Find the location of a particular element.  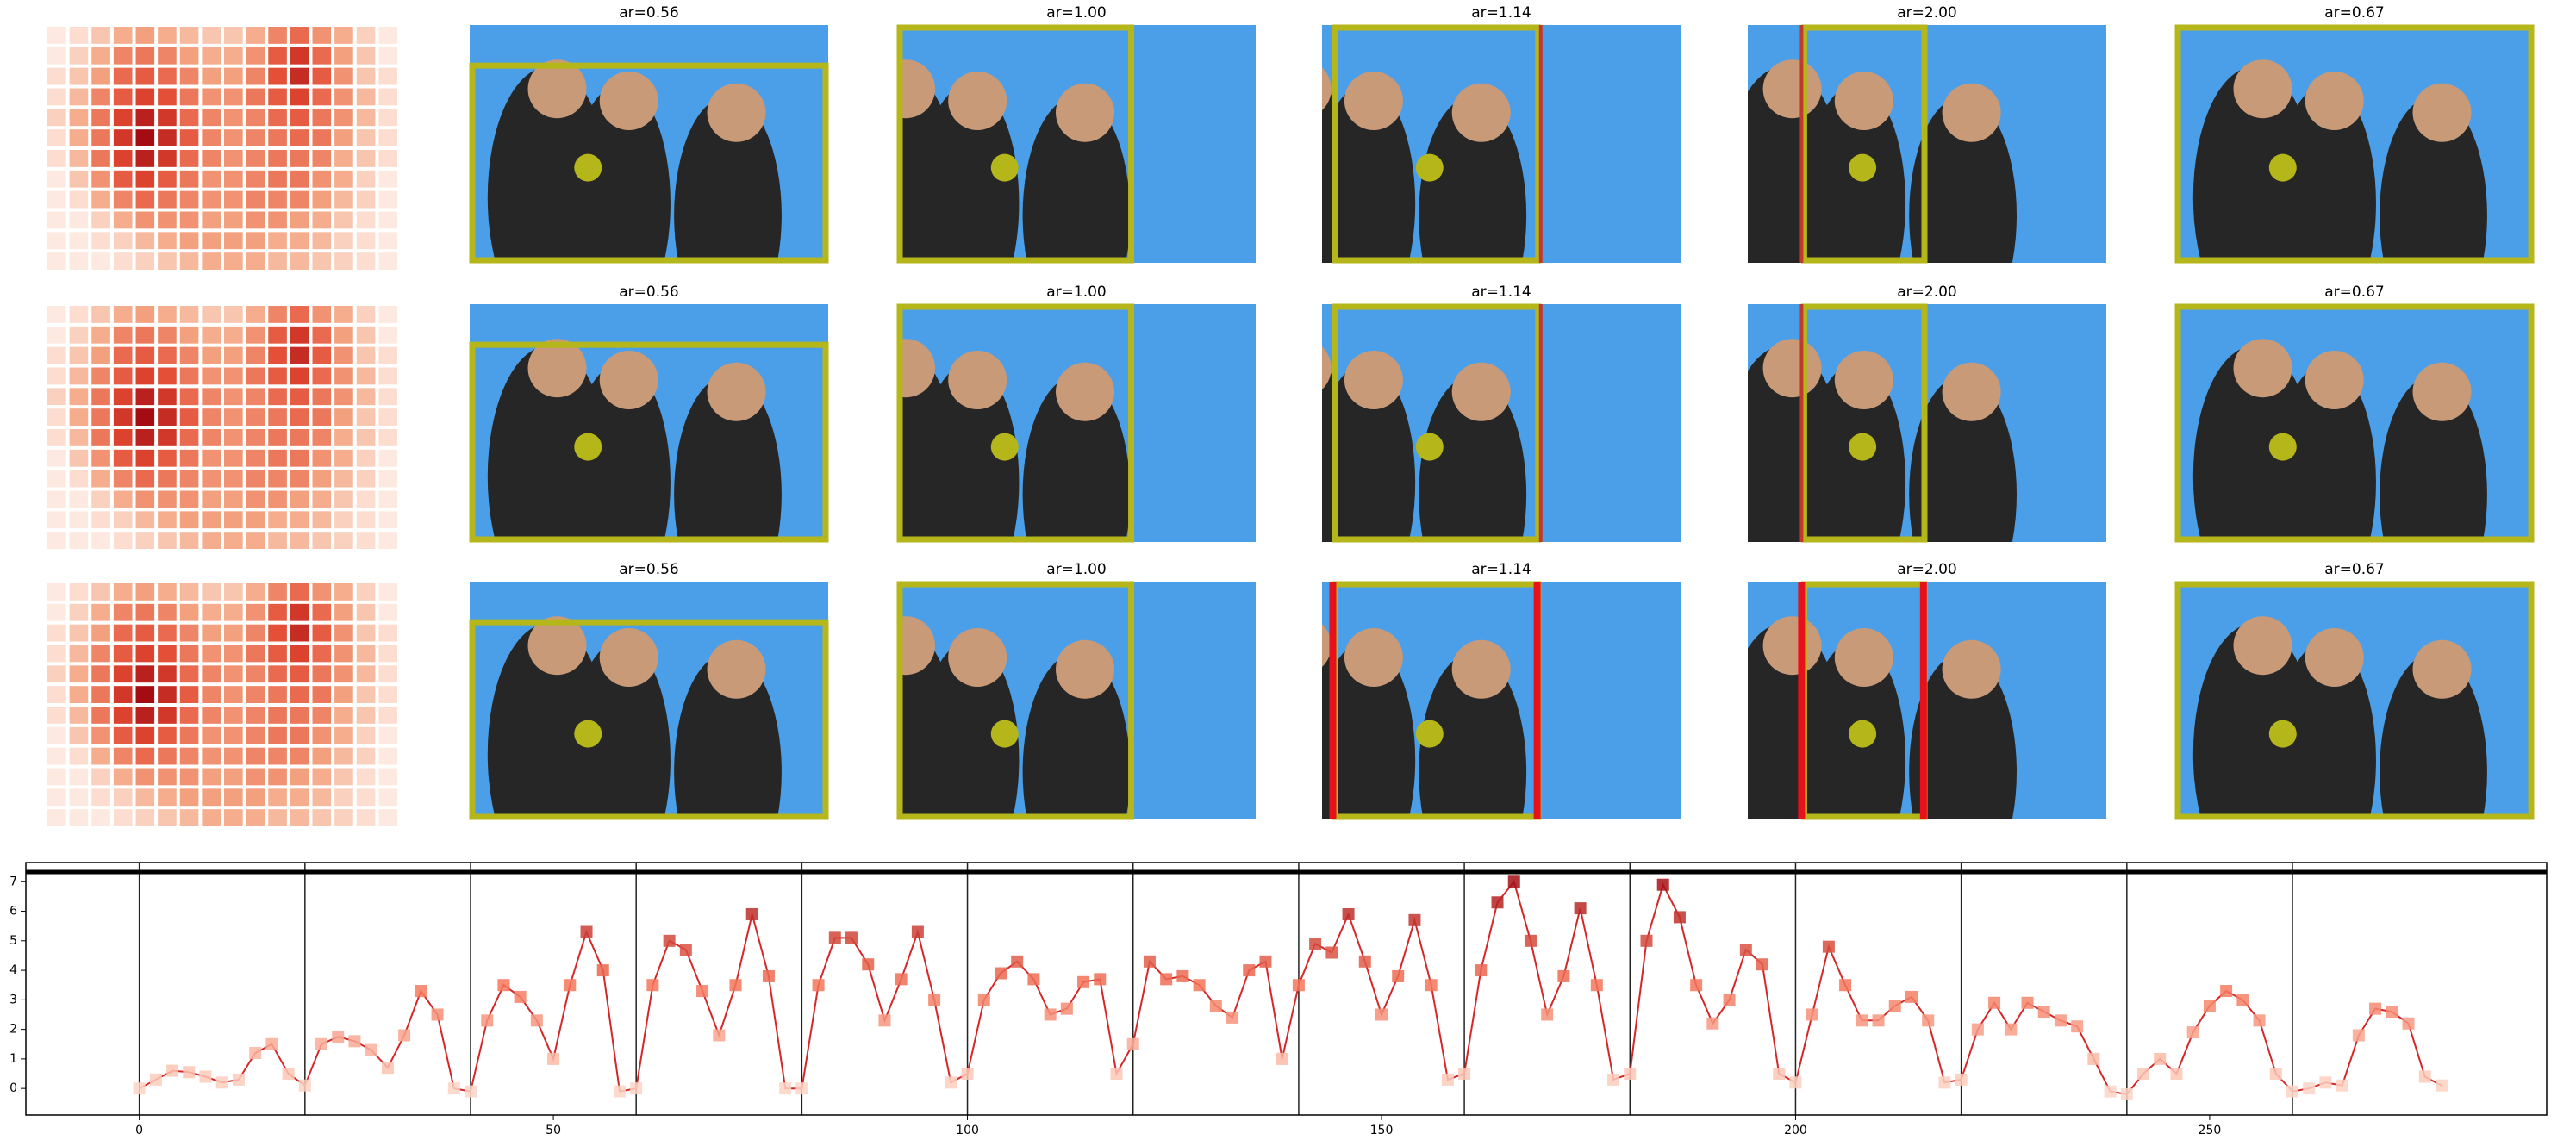

panel-title: ar=1.00 is located at coordinates (1076, 569).